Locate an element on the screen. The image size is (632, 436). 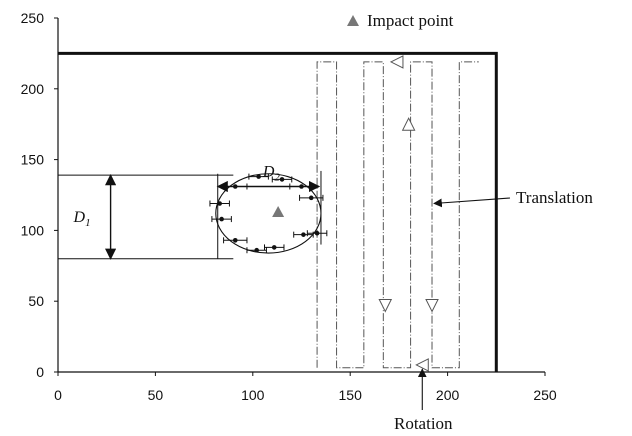
fitted-ellipse is located at coordinates (268, 213).